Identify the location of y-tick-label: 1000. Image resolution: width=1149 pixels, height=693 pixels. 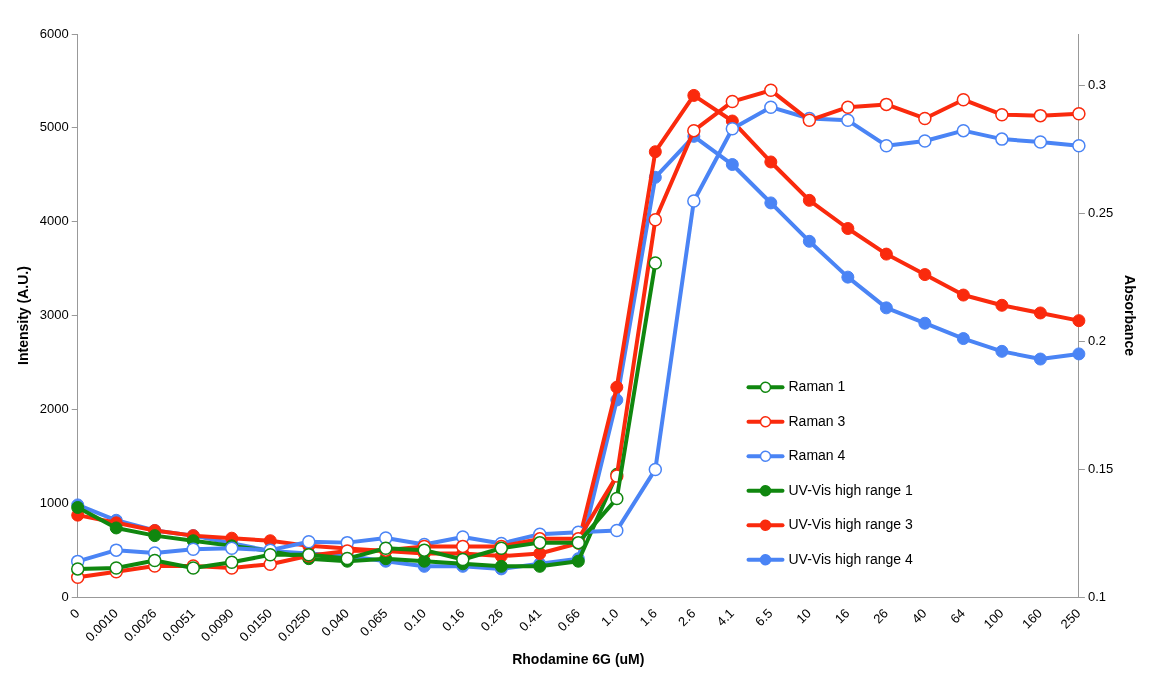
(54, 502).